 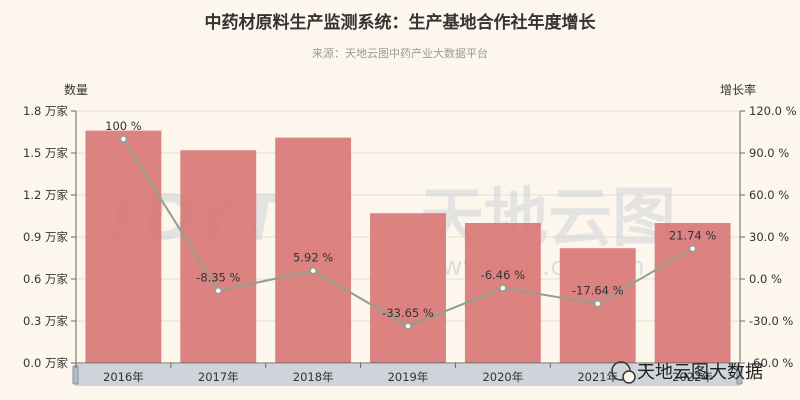 What do you see at coordinates (45, 321) in the screenshot?
I see `y-left-tick-label: 0.3 万家` at bounding box center [45, 321].